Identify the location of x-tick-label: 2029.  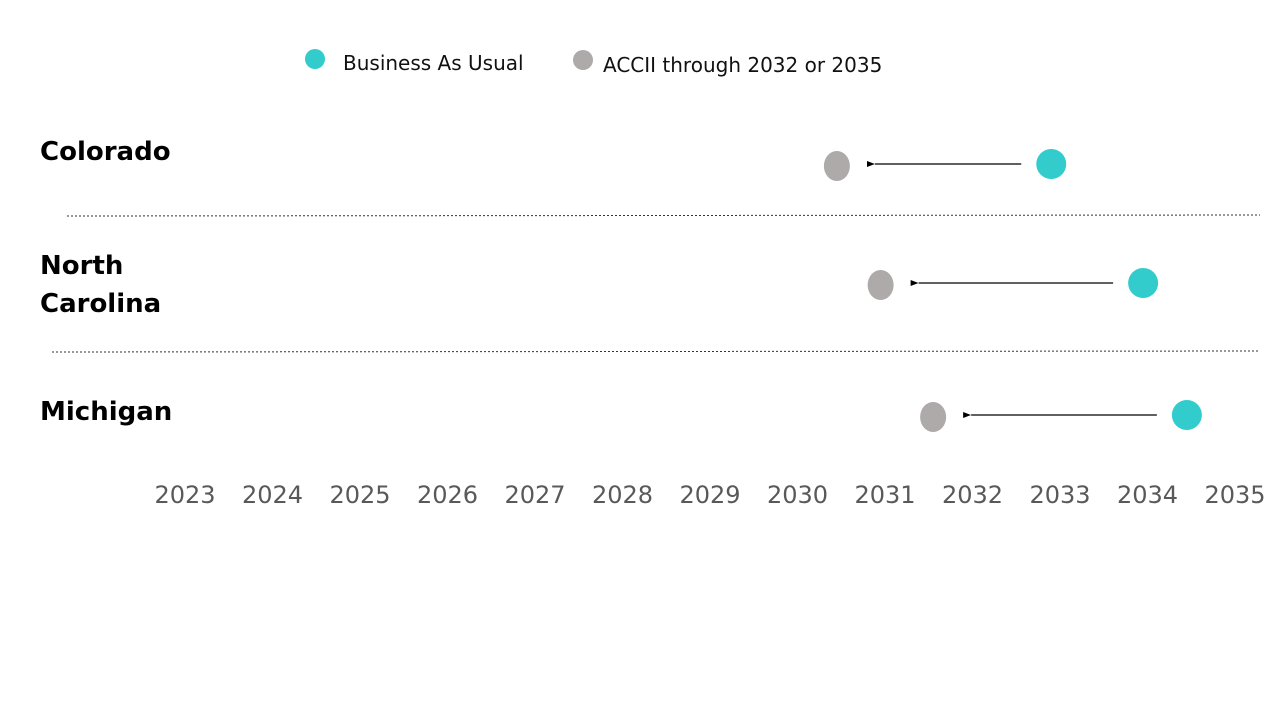
(709, 495).